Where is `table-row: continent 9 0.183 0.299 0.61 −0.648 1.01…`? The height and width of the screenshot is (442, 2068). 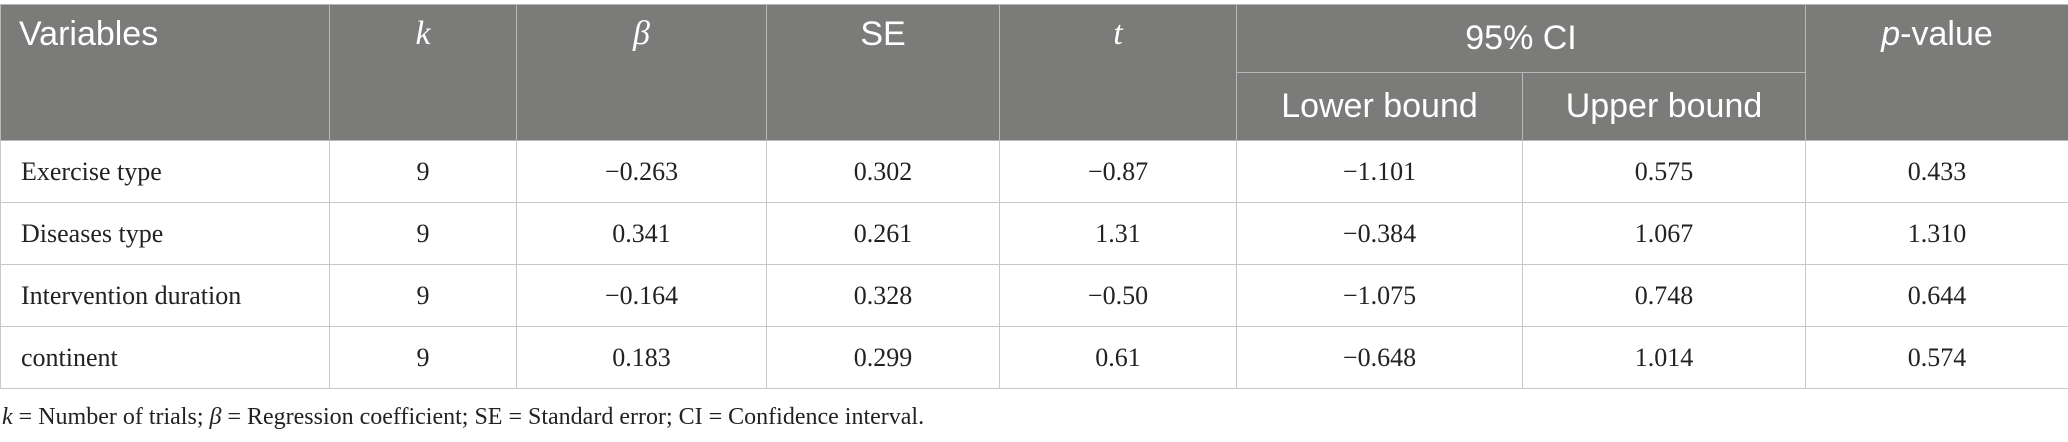
table-row: continent 9 0.183 0.299 0.61 −0.648 1.01… is located at coordinates (1034, 357).